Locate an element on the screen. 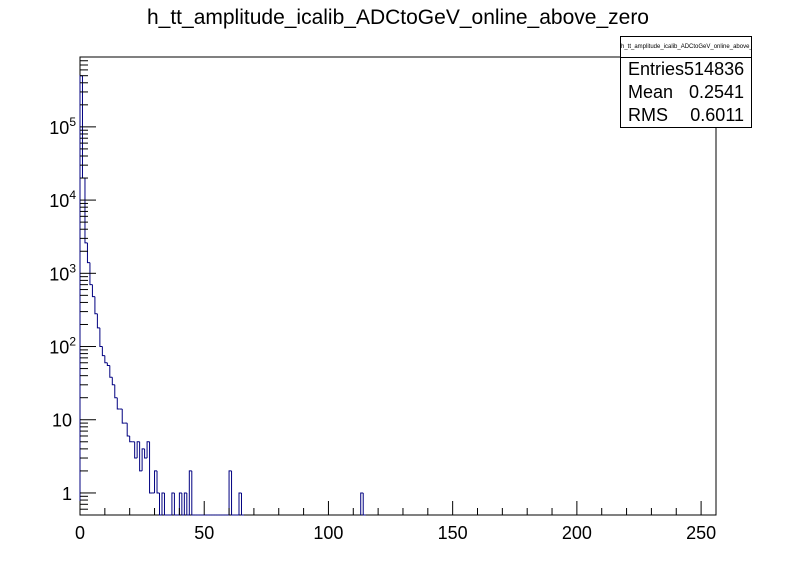  stats-entries-label: Entries is located at coordinates (656, 69).